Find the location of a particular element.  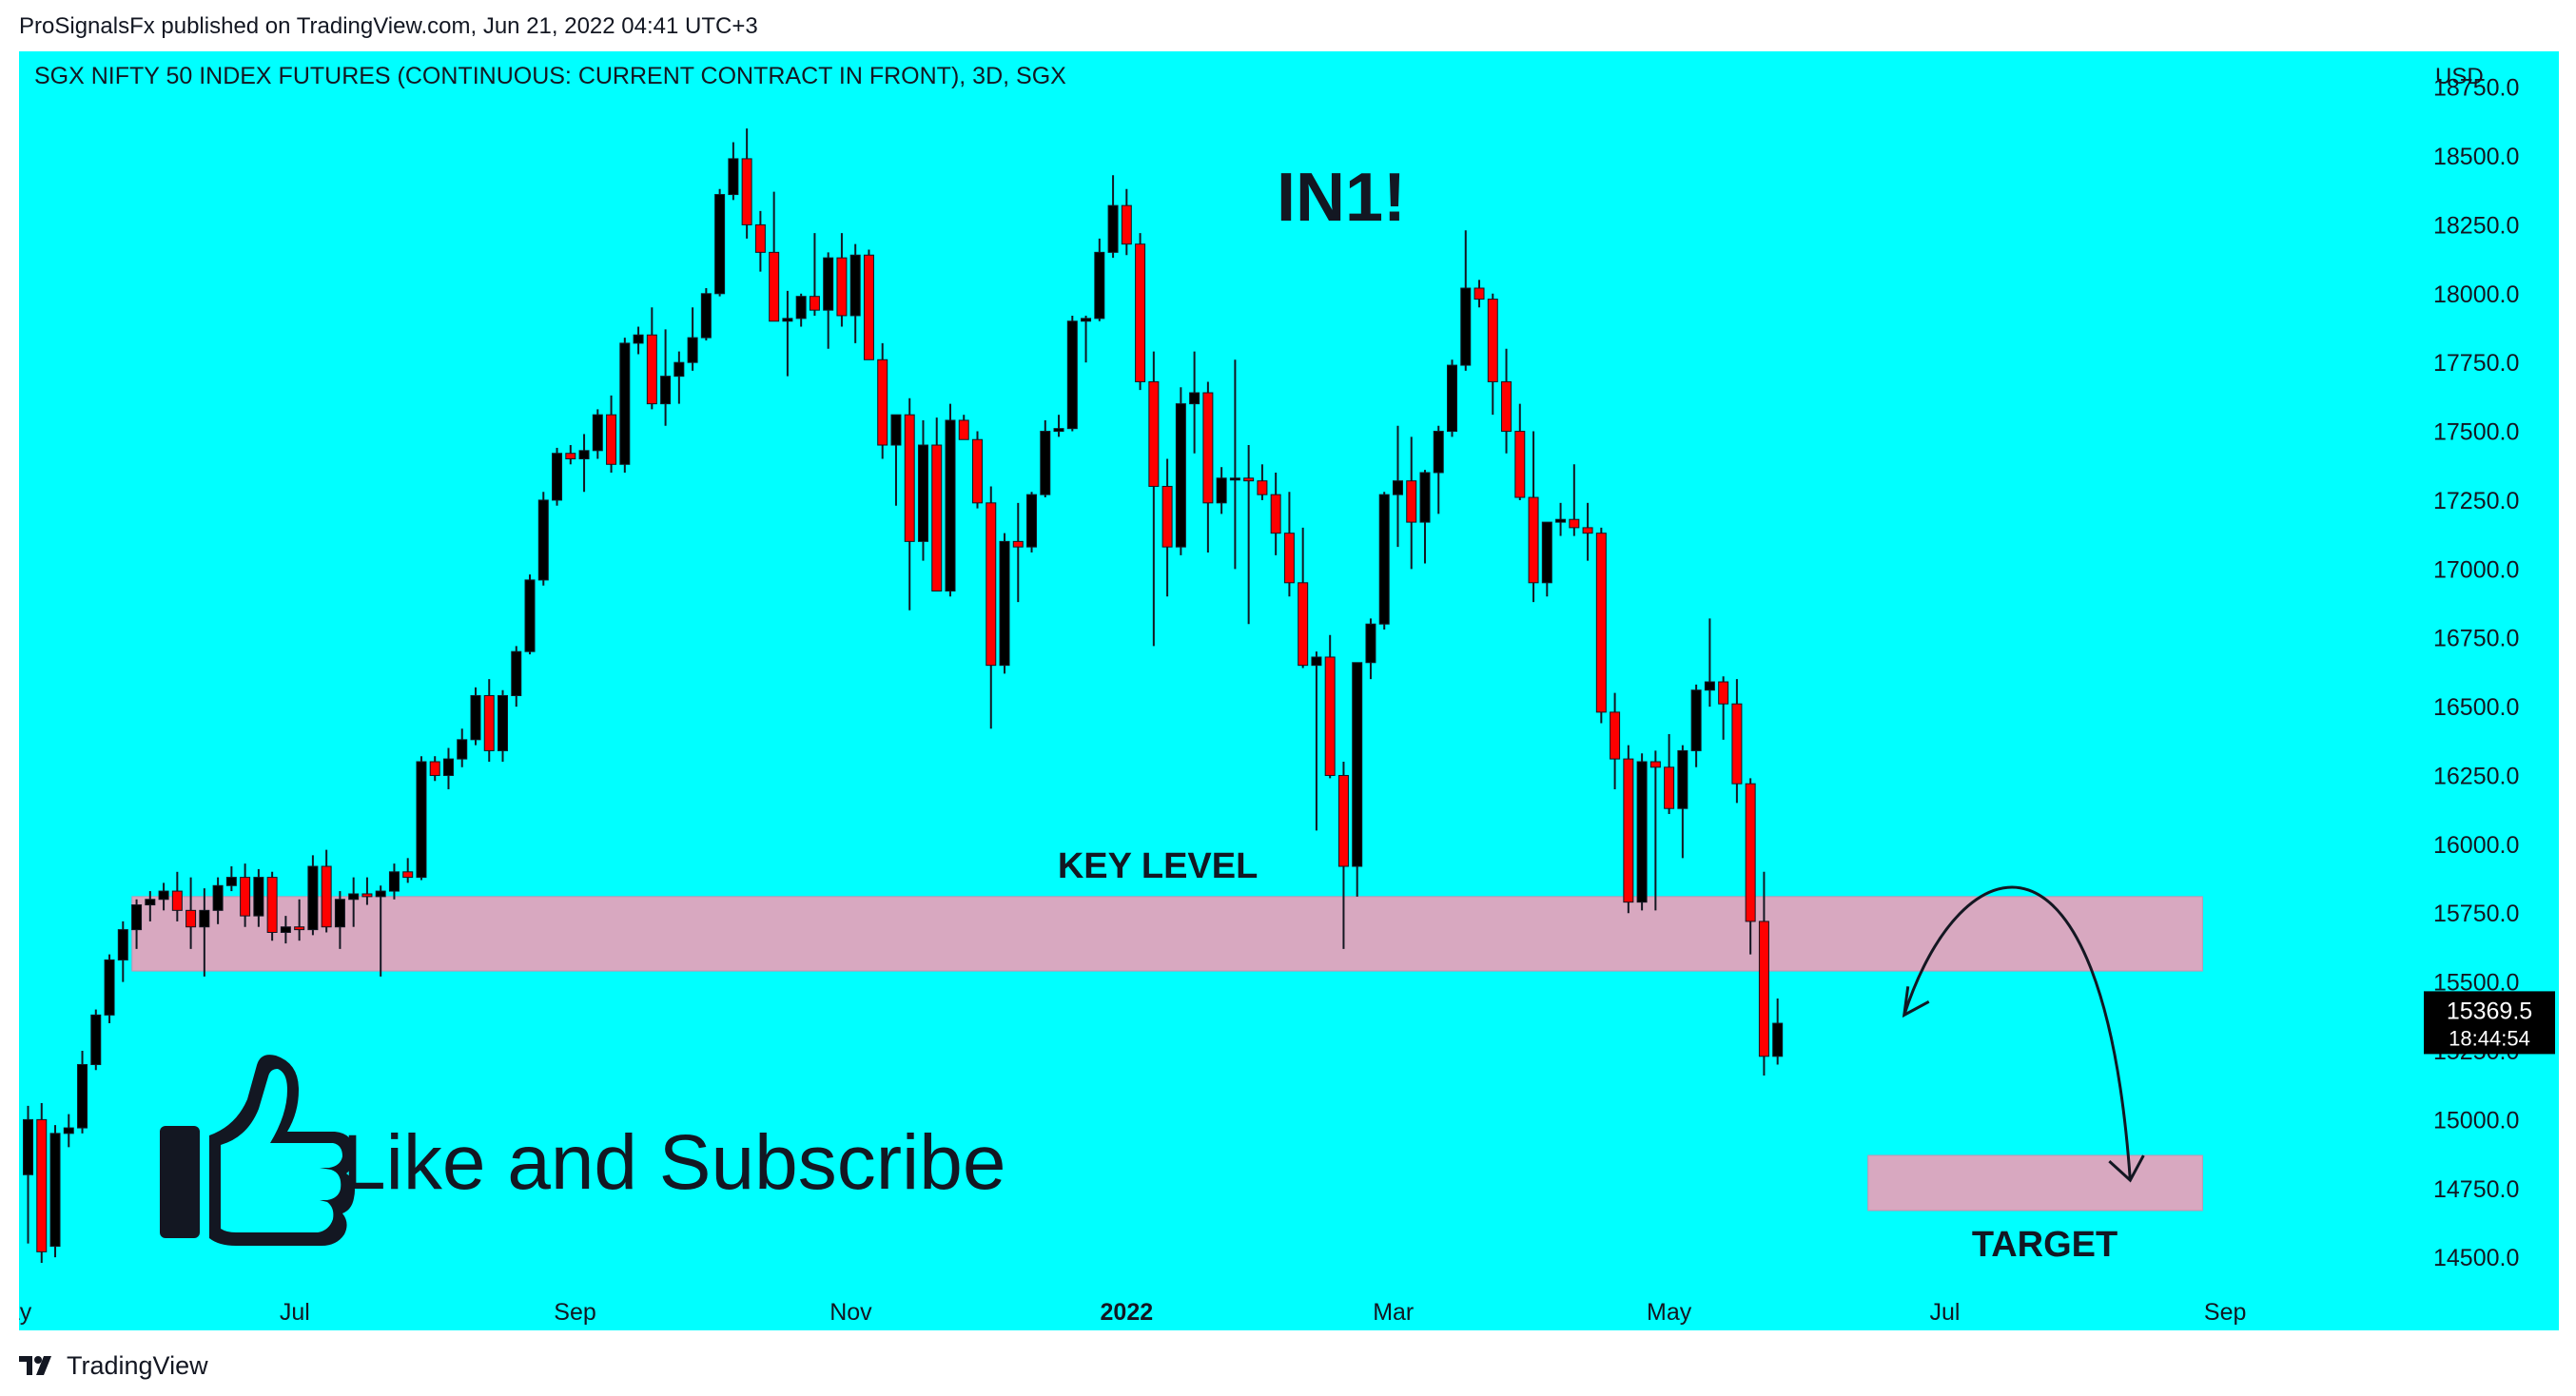

y-tick-label-17: 18750.0 is located at coordinates (2476, 88).